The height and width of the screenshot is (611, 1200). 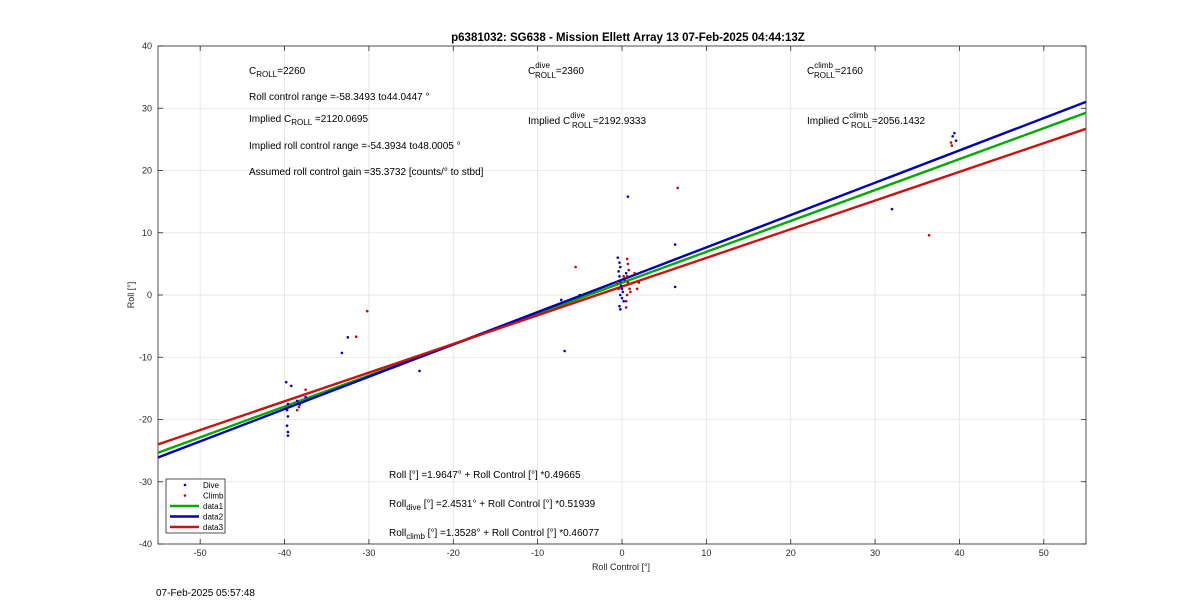 What do you see at coordinates (556, 70) in the screenshot?
I see `annotation-c-roll-dive: Cdive ROLL=2360` at bounding box center [556, 70].